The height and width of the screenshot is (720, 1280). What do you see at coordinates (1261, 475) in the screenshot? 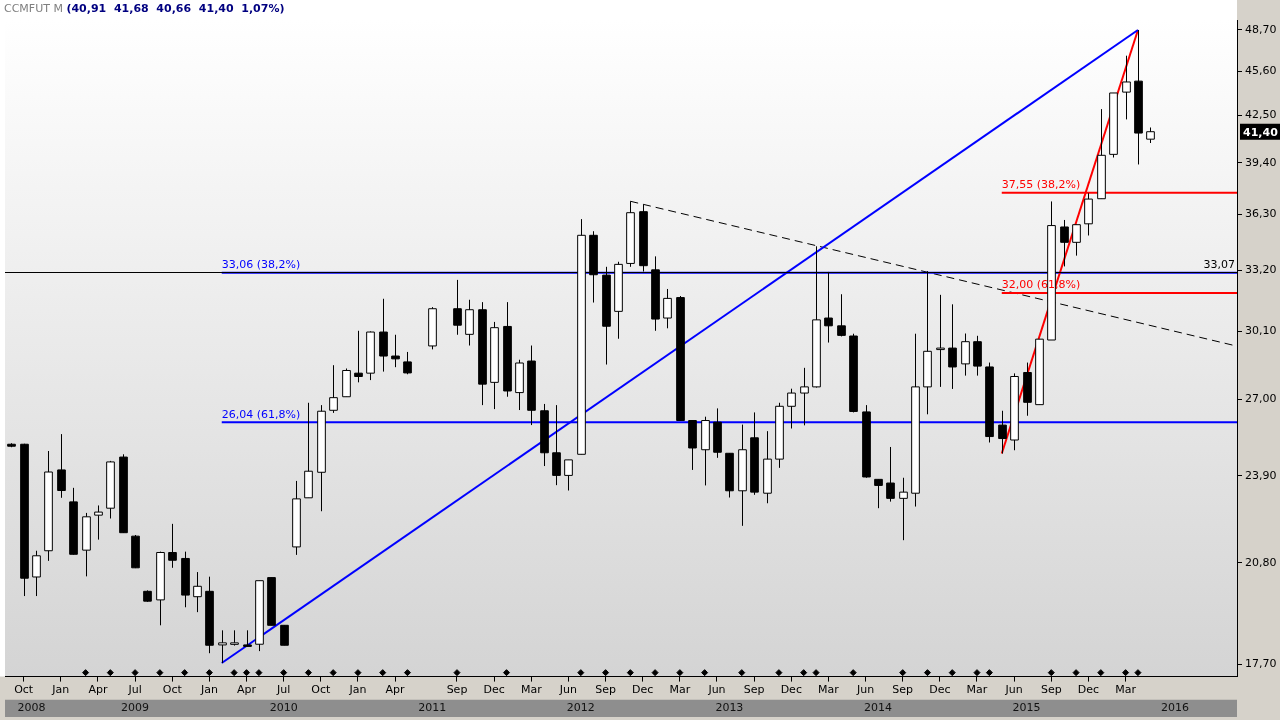
I see `y-tick-label: 23,90` at bounding box center [1261, 475].